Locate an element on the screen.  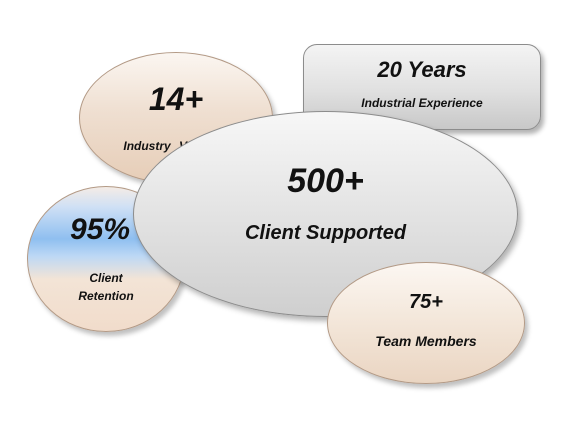
team-members-value: 75+ is located at coordinates (426, 302).